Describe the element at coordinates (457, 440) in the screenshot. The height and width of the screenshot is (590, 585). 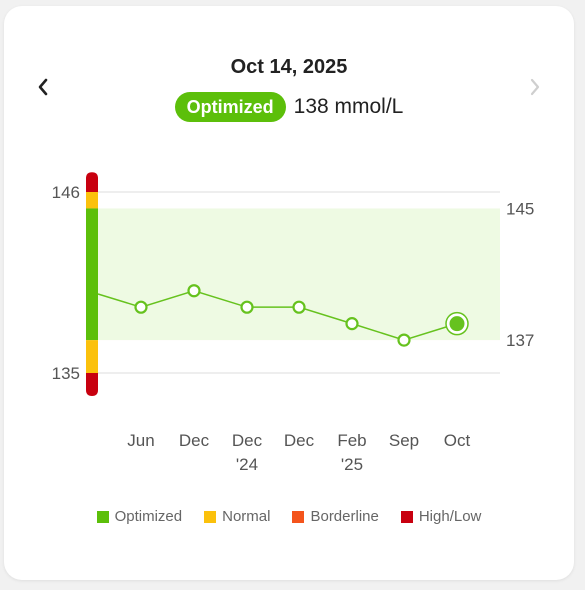
I see `x-tick-label: Oct` at that location.